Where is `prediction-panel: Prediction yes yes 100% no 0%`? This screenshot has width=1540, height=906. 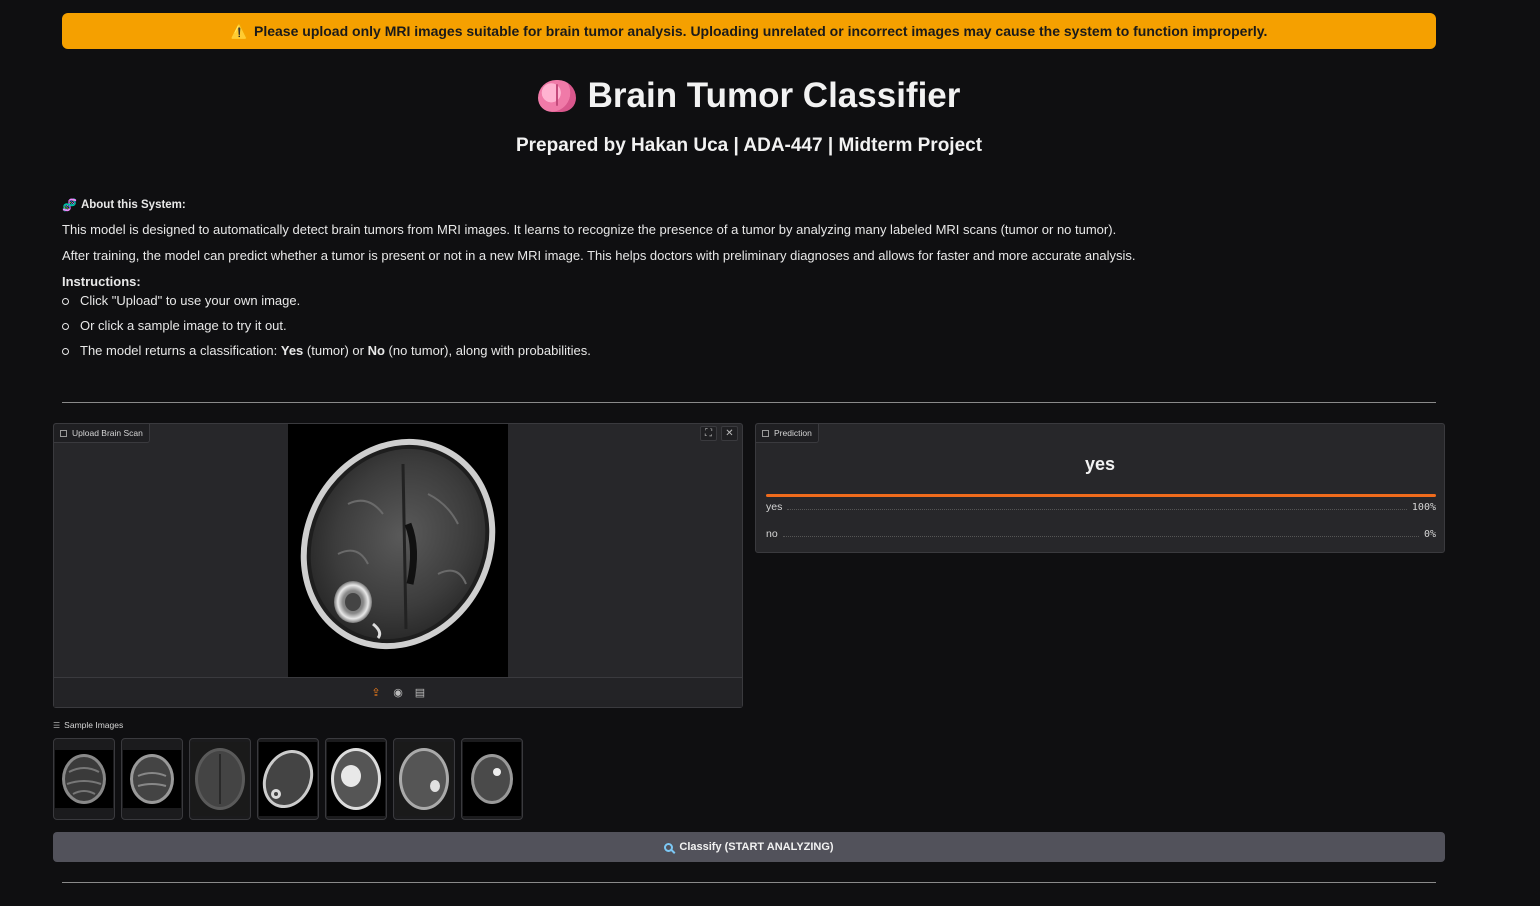 prediction-panel: Prediction yes yes 100% no 0% is located at coordinates (1100, 488).